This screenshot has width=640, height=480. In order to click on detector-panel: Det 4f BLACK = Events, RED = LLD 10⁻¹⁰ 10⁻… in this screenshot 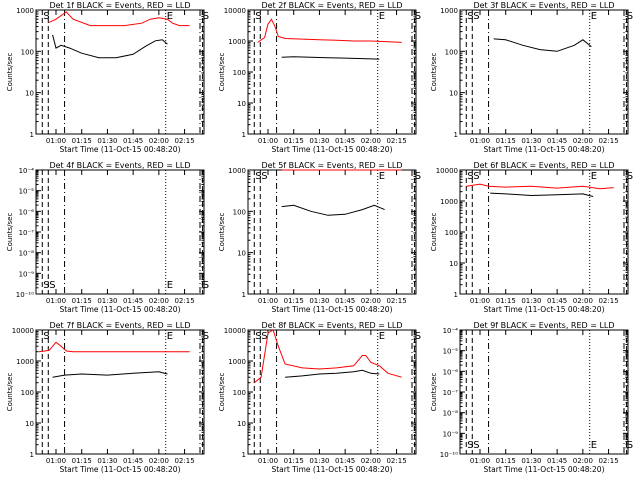, I will do `click(107, 237)`.